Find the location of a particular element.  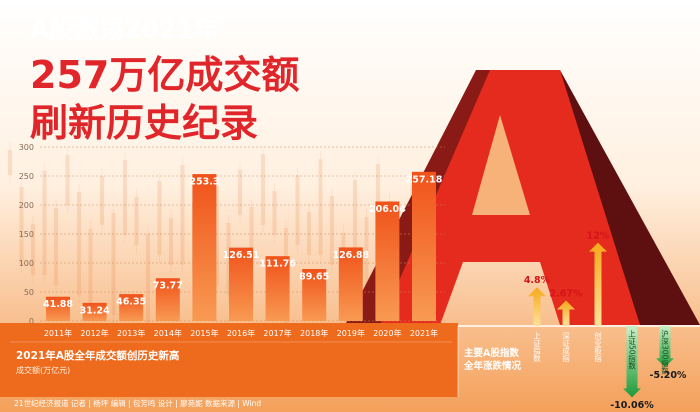

headline-line2: 257万亿成交额 is located at coordinates (164, 75).